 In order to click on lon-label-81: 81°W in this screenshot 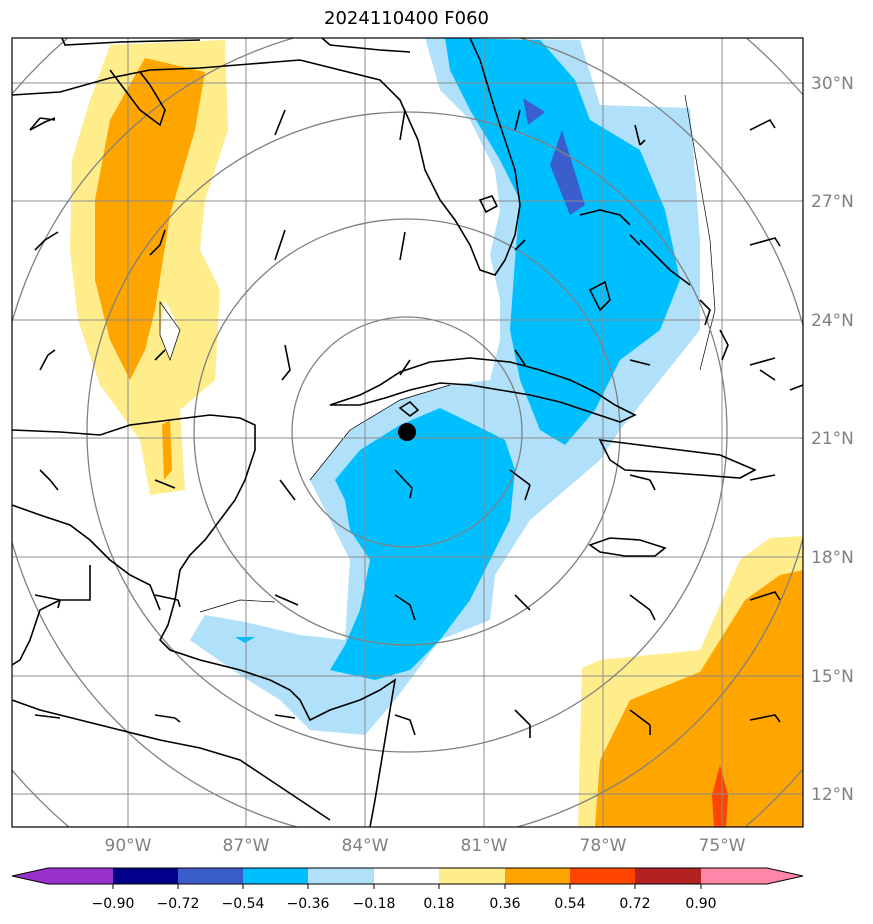, I will do `click(484, 846)`.